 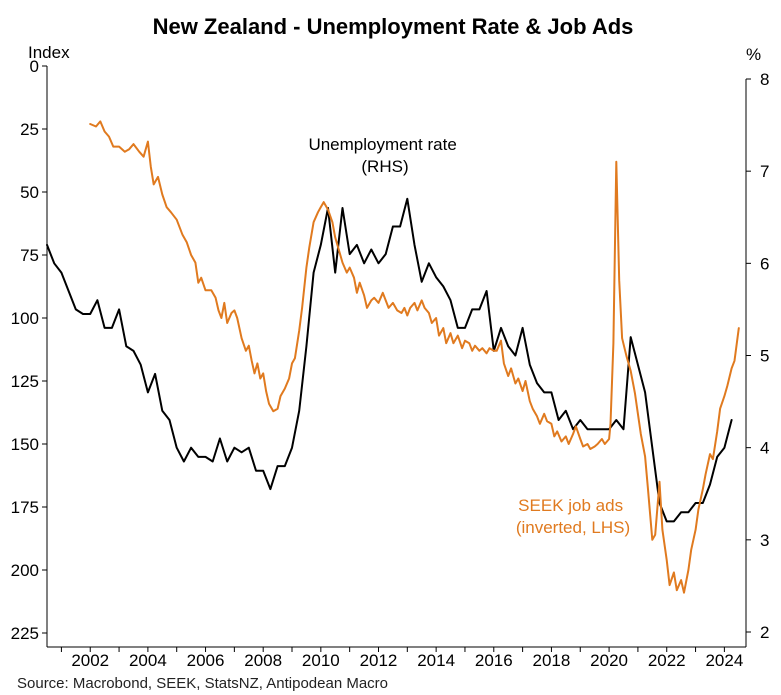 What do you see at coordinates (321, 660) in the screenshot?
I see `x-tick-label: 2010` at bounding box center [321, 660].